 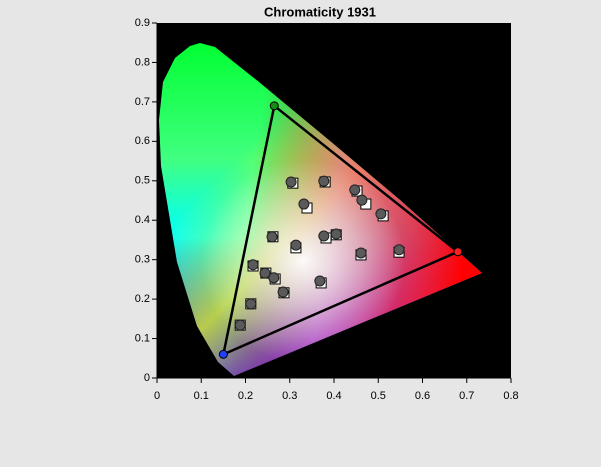 I want to click on y-tick-label: 0.1, so click(x=142, y=338).